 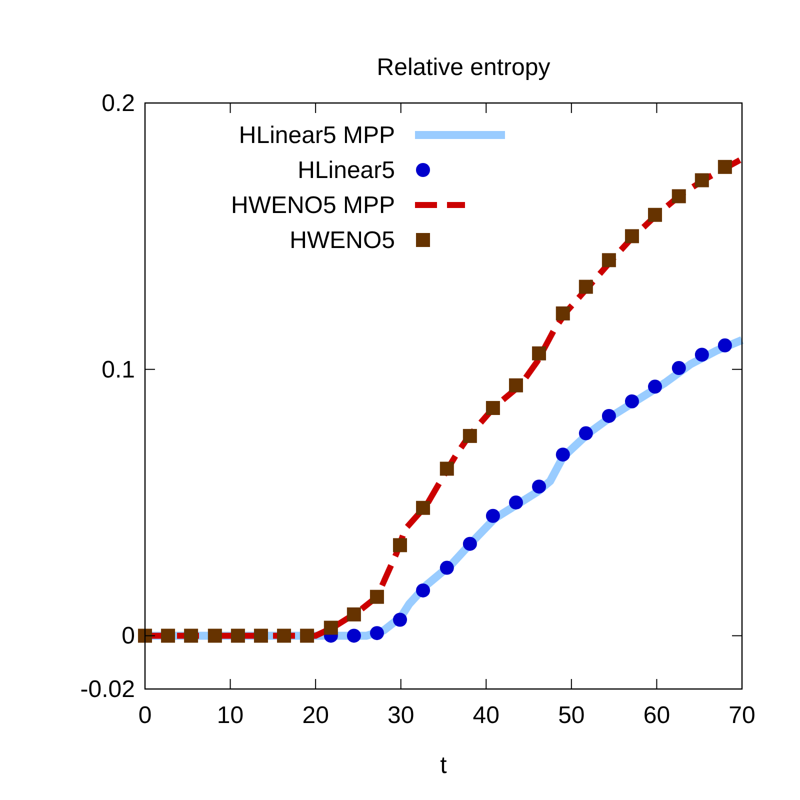 What do you see at coordinates (312, 205) in the screenshot?
I see `legend-label: HWENO5 MPP` at bounding box center [312, 205].